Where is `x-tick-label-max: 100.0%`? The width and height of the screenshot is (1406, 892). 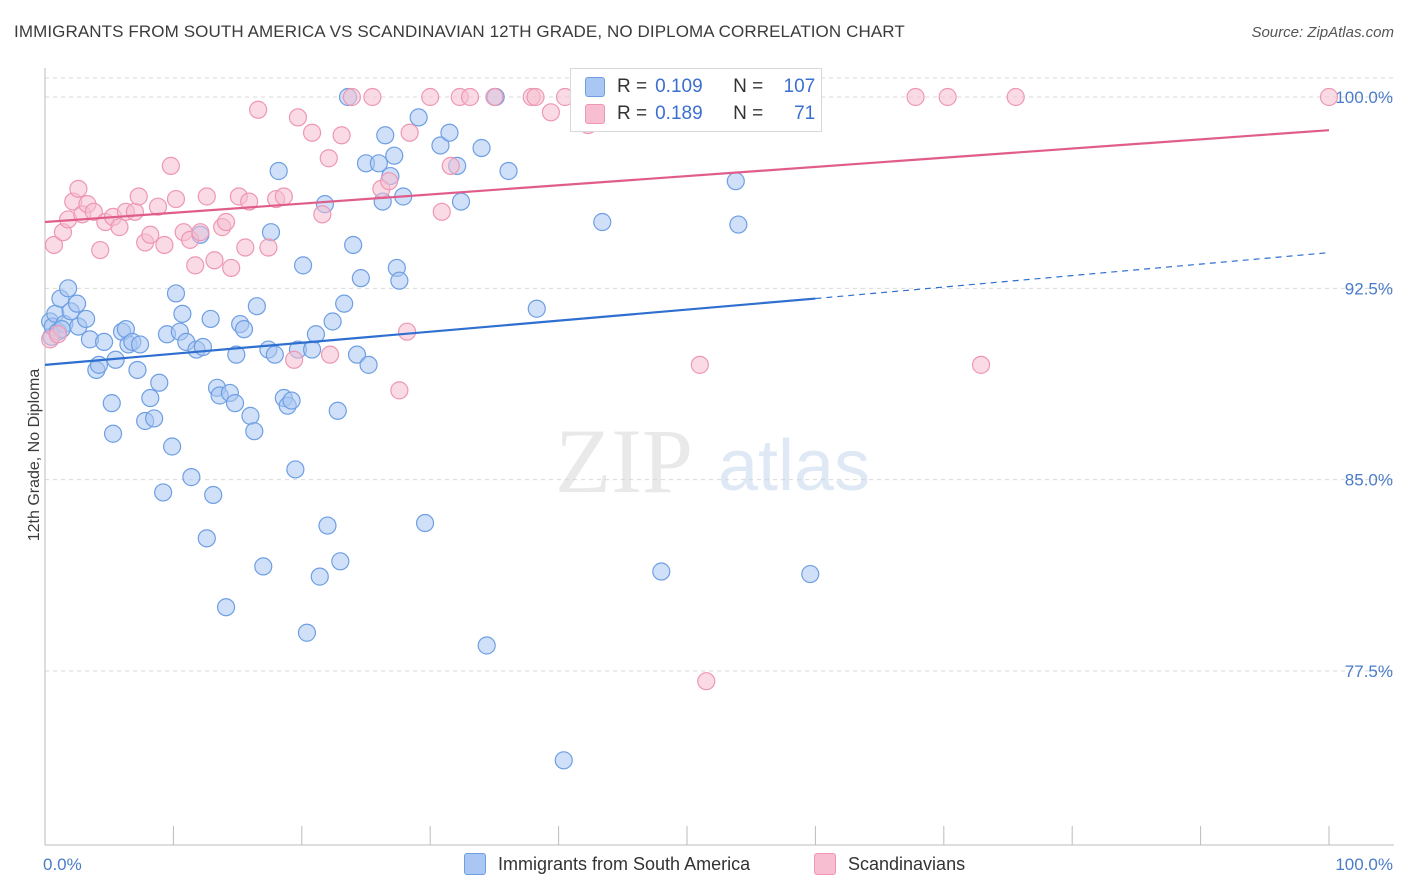 x-tick-label-max: 100.0% is located at coordinates (1364, 864).